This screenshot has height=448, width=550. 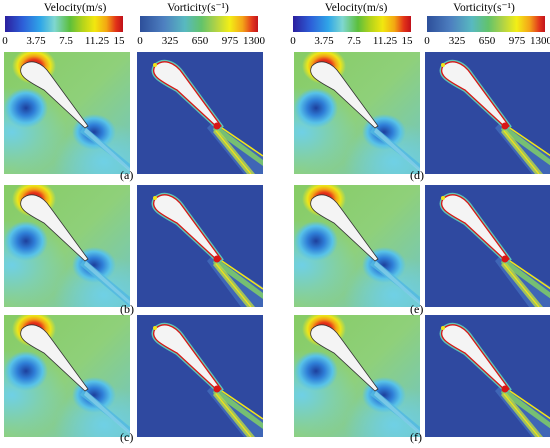 I want to click on panel-label-c: (c), so click(x=127, y=437).